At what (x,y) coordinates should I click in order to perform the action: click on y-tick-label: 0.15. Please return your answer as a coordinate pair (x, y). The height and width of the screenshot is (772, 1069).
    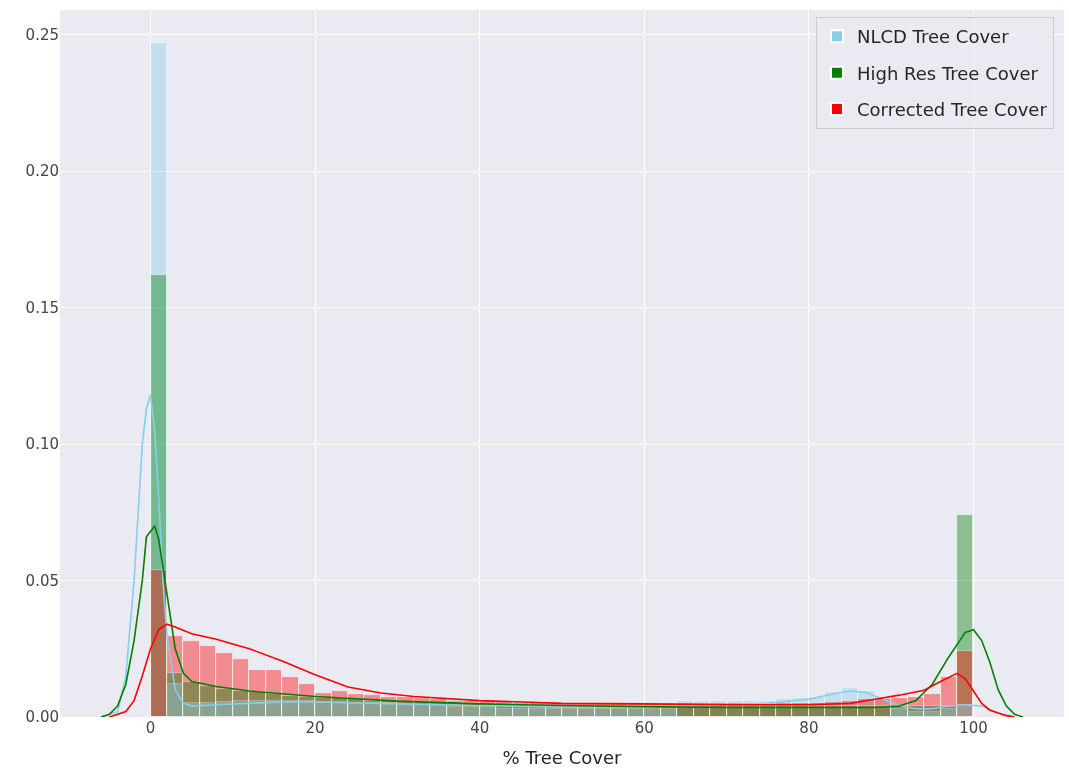
    Looking at the image, I should click on (42, 307).